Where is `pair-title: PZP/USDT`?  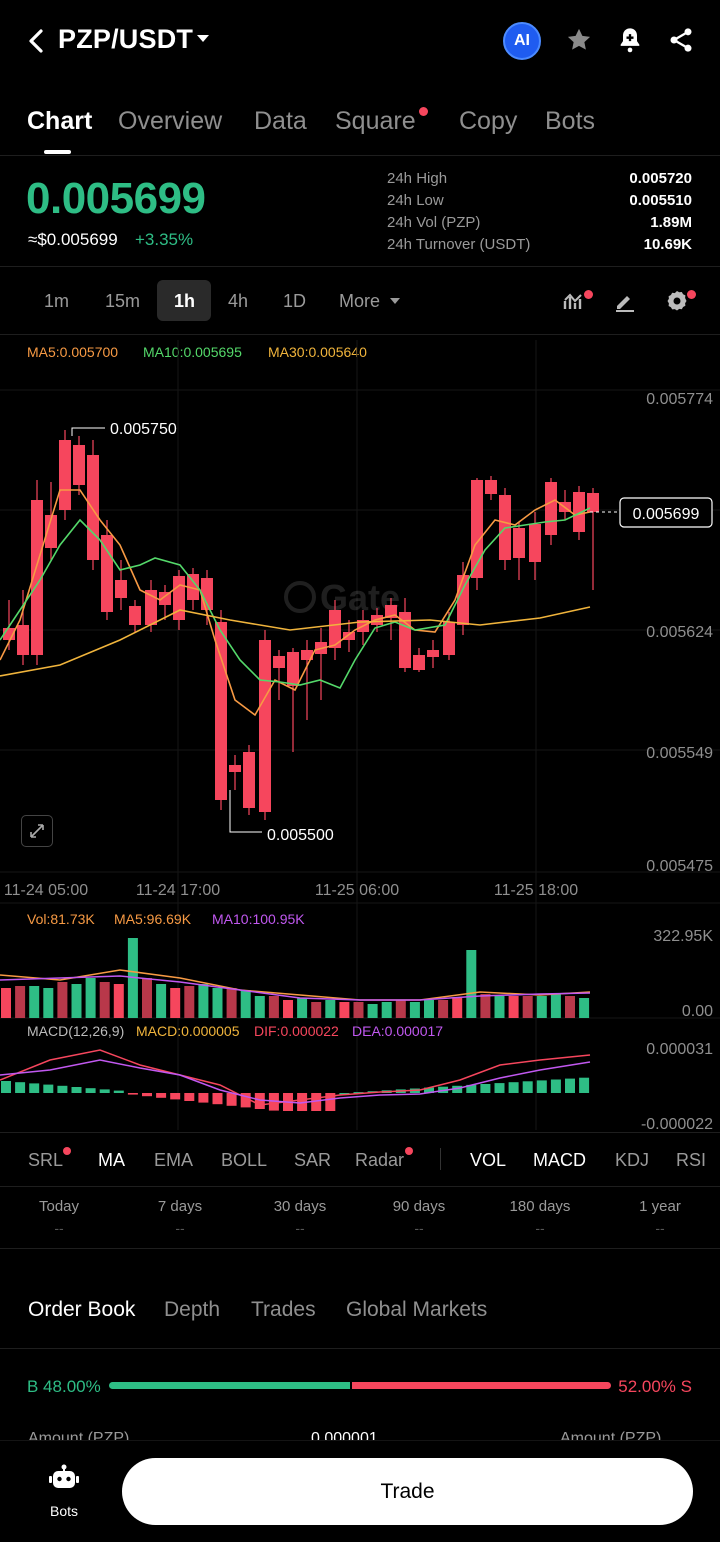
pair-title: PZP/USDT is located at coordinates (126, 39).